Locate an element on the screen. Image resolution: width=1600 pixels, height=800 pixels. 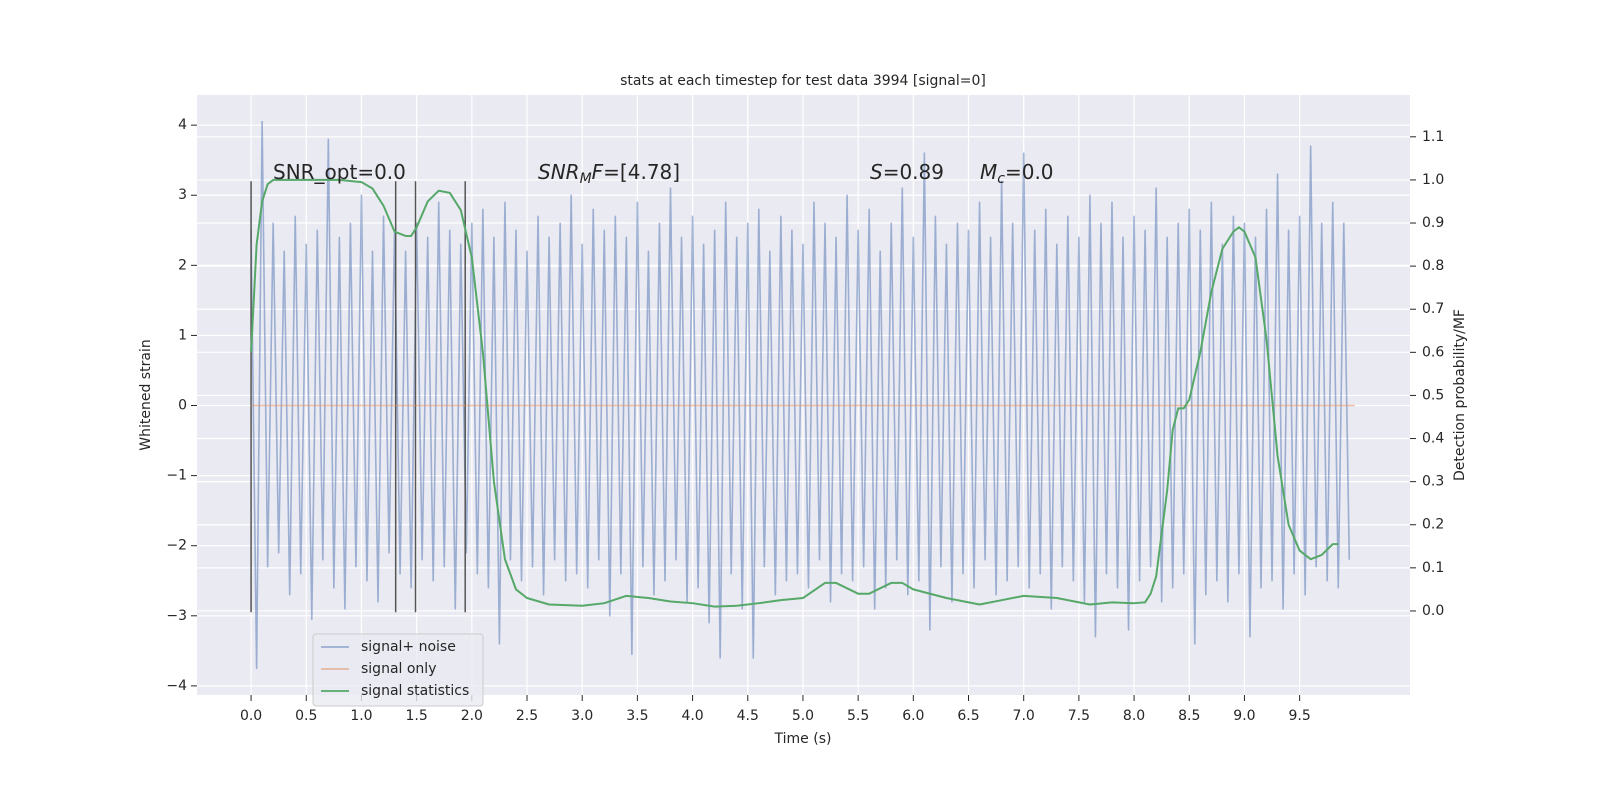
y2-tick-label: 1.1 is located at coordinates (1433, 137).